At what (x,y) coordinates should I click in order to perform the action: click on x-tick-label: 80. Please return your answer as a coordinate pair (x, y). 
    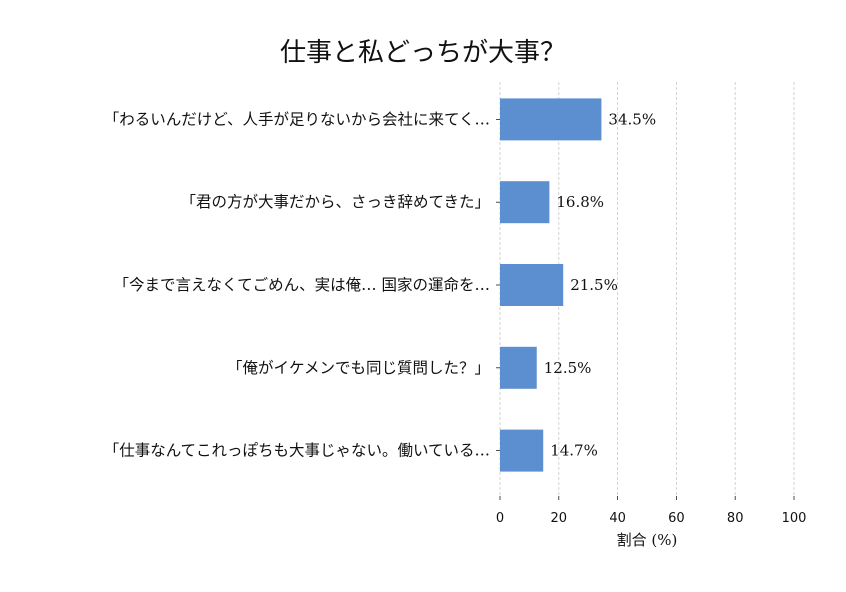
    Looking at the image, I should click on (735, 518).